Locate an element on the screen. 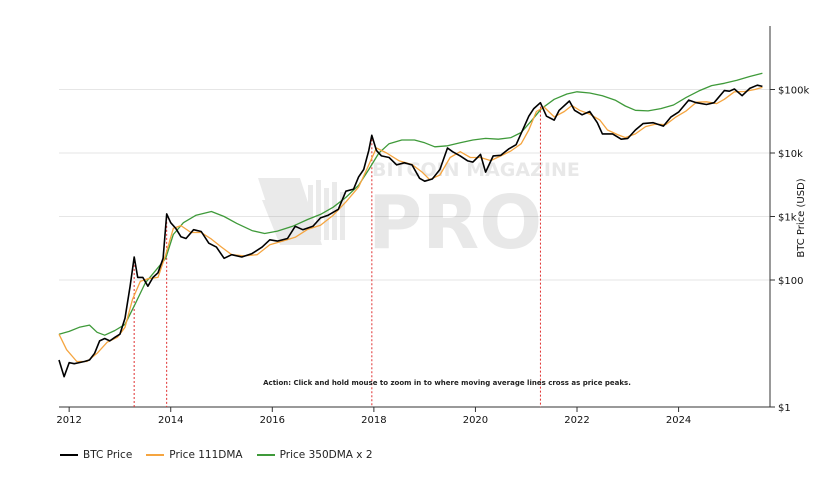 This screenshot has width=829, height=480. y-tick-label: $100 is located at coordinates (790, 281).